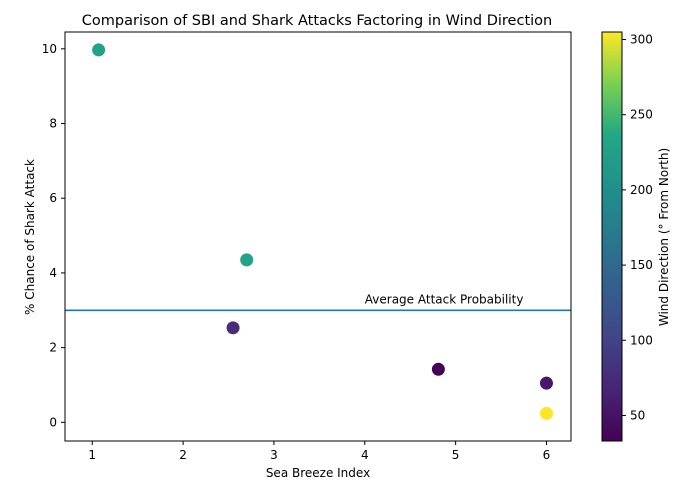  Describe the element at coordinates (183, 455) in the screenshot. I see `x-tick-label: 2` at that location.